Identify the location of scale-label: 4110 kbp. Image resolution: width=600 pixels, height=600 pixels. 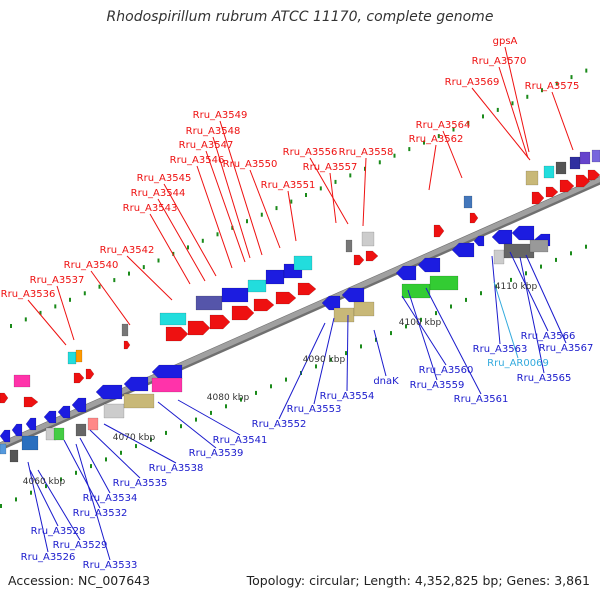
(516, 287).